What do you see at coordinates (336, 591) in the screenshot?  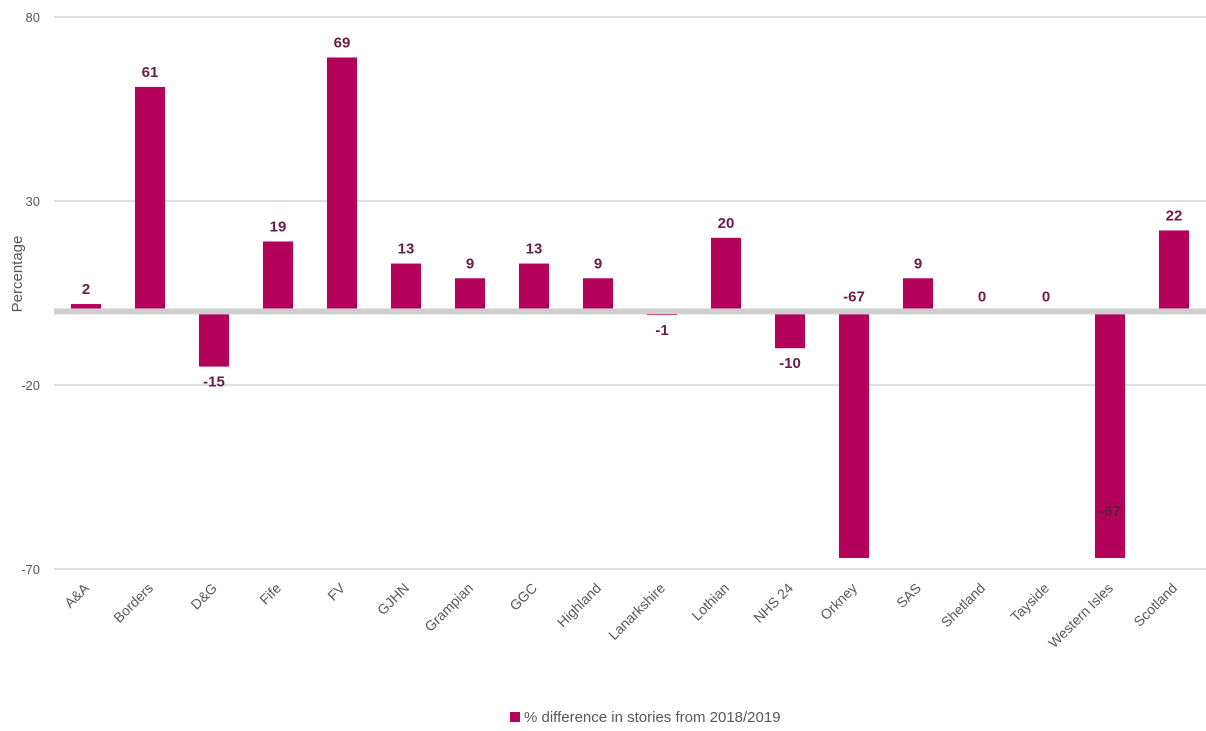 I see `category-label: FV` at bounding box center [336, 591].